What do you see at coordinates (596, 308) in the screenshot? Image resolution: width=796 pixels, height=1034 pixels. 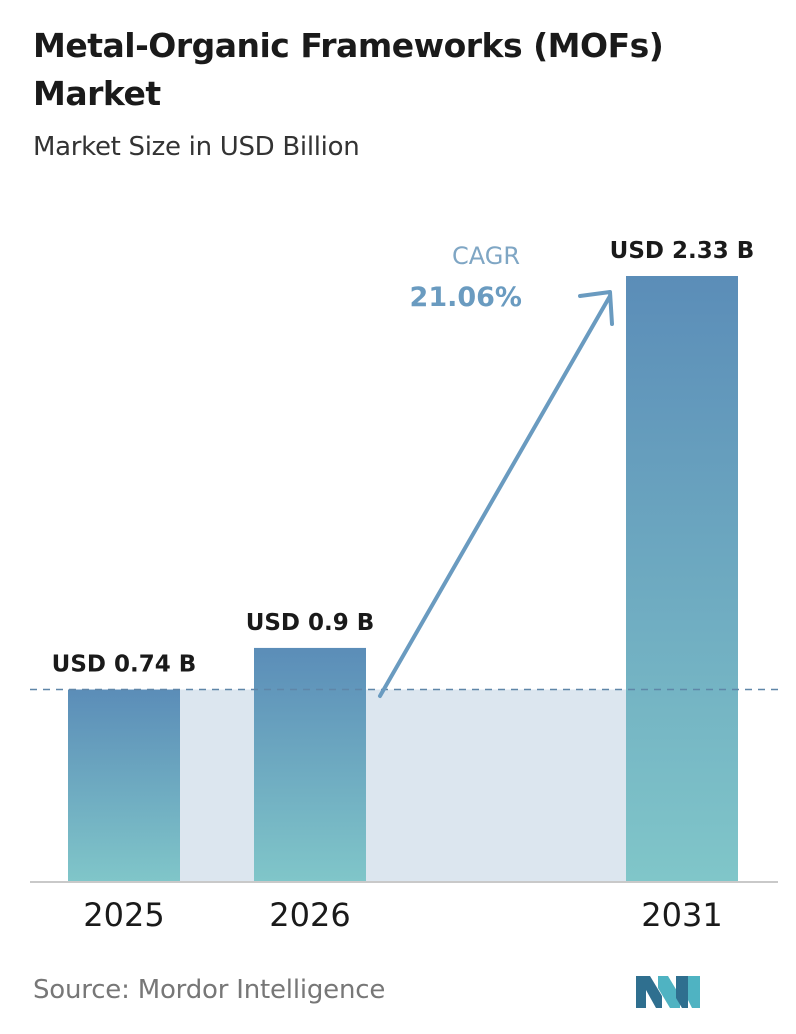 I see `cagr-arrow-head` at bounding box center [596, 308].